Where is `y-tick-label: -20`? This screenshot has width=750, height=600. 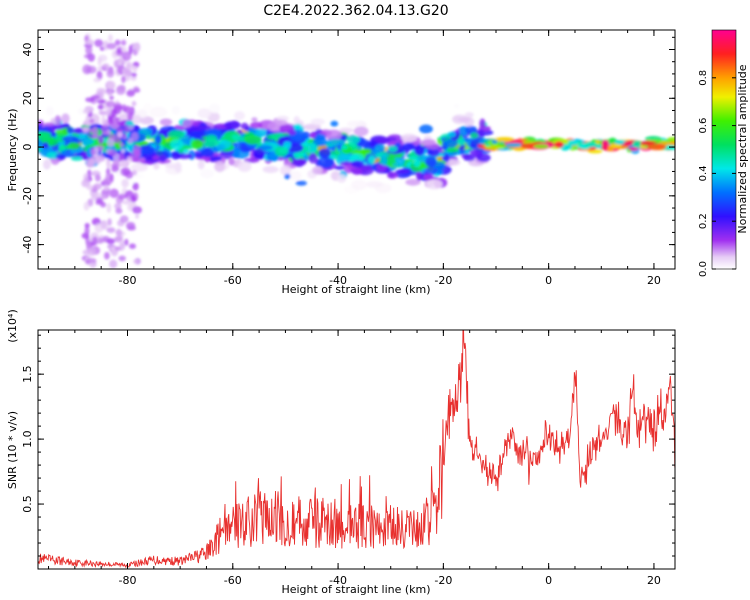
y-tick-label: -20 is located at coordinates (27, 196).